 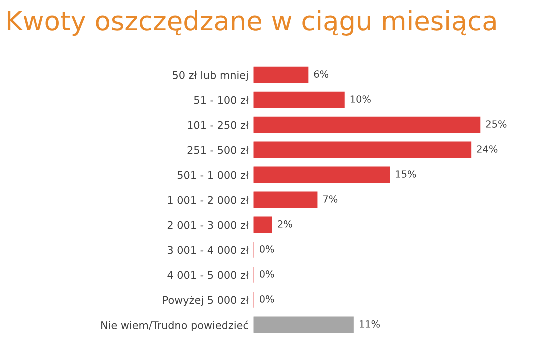 I want to click on data-label: 11%, so click(x=370, y=324).